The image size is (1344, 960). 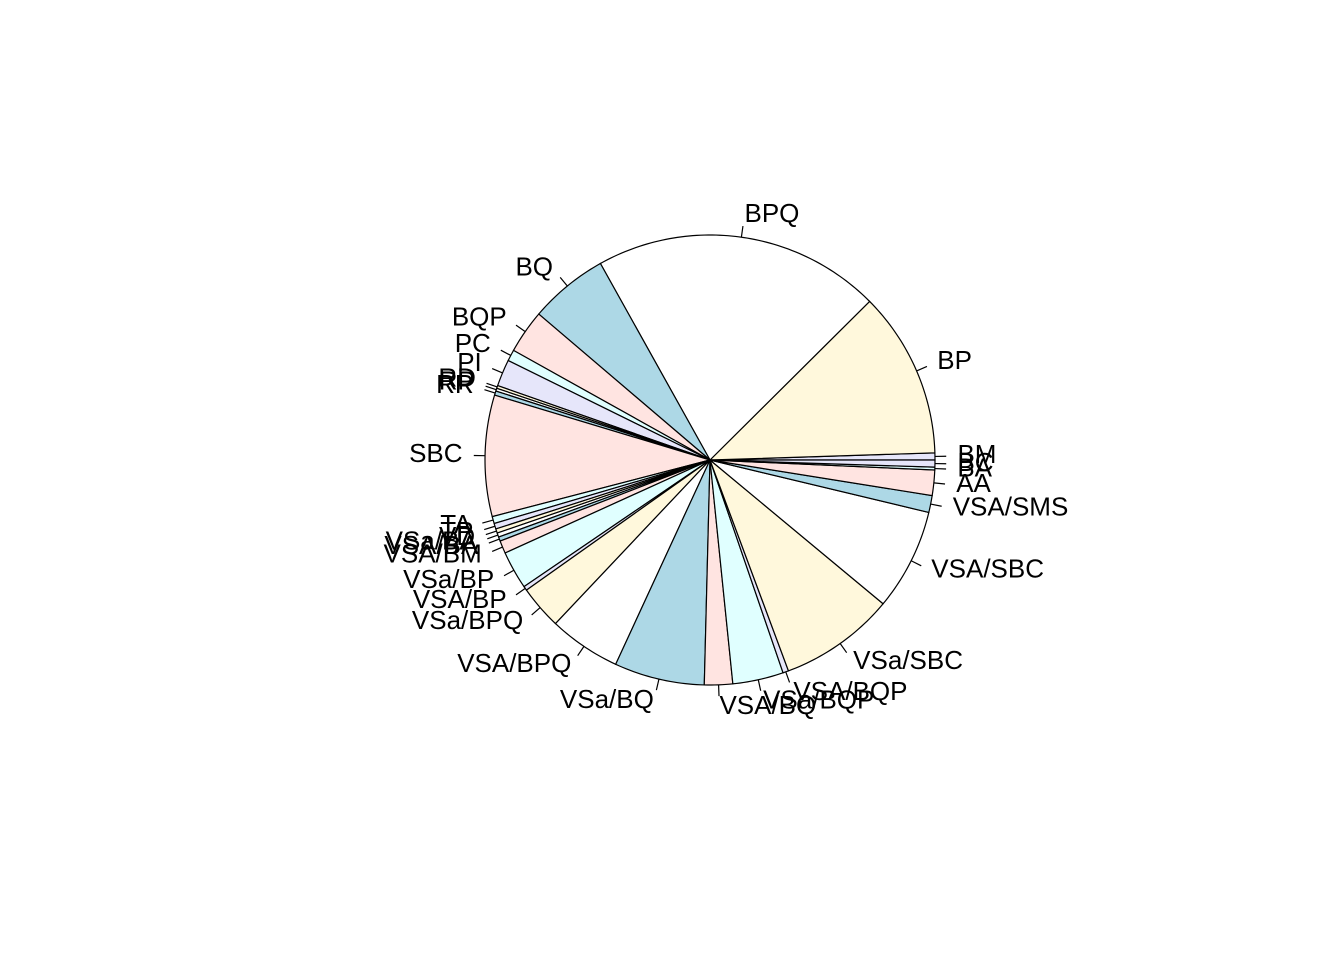 What do you see at coordinates (908, 660) in the screenshot?
I see `slice-label: VSa/SBC` at bounding box center [908, 660].